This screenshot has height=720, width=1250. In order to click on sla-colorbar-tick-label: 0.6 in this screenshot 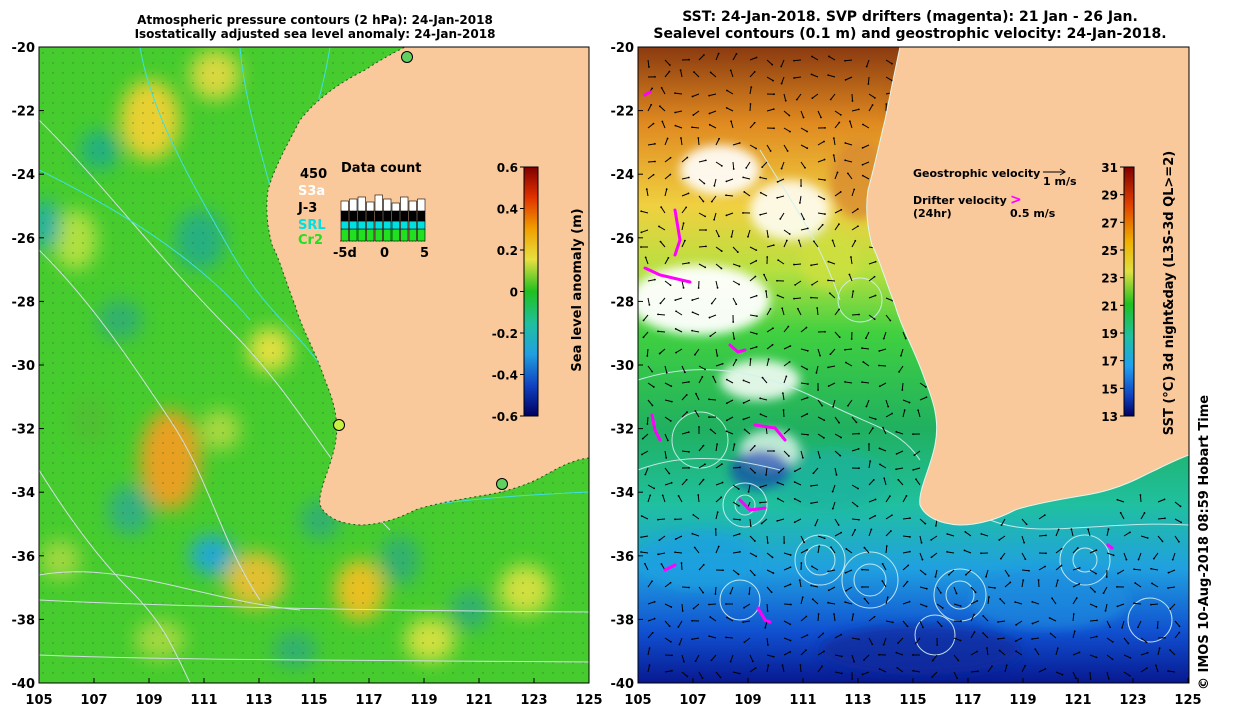, I will do `click(507, 168)`.